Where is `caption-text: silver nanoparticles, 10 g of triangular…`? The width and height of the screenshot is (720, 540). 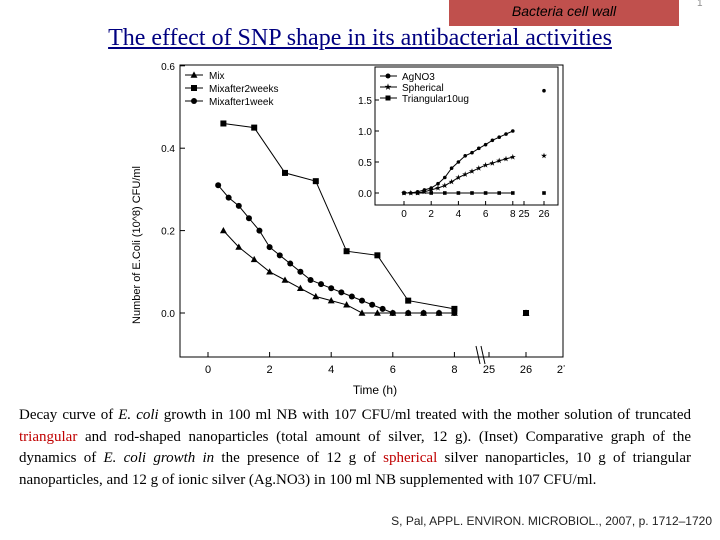 caption-text: silver nanoparticles, 10 g of triangular… is located at coordinates (355, 469).